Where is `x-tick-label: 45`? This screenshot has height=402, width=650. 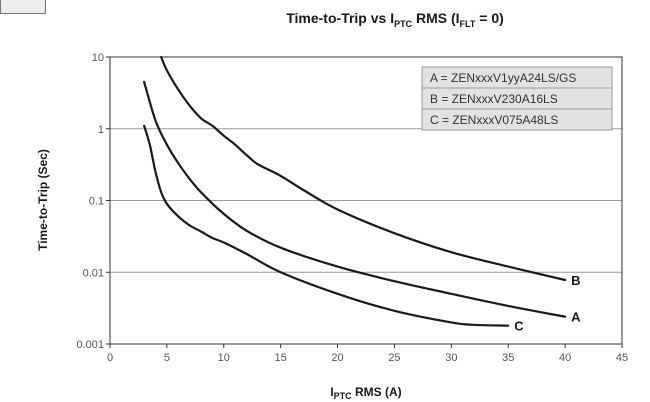
x-tick-label: 45 is located at coordinates (622, 358).